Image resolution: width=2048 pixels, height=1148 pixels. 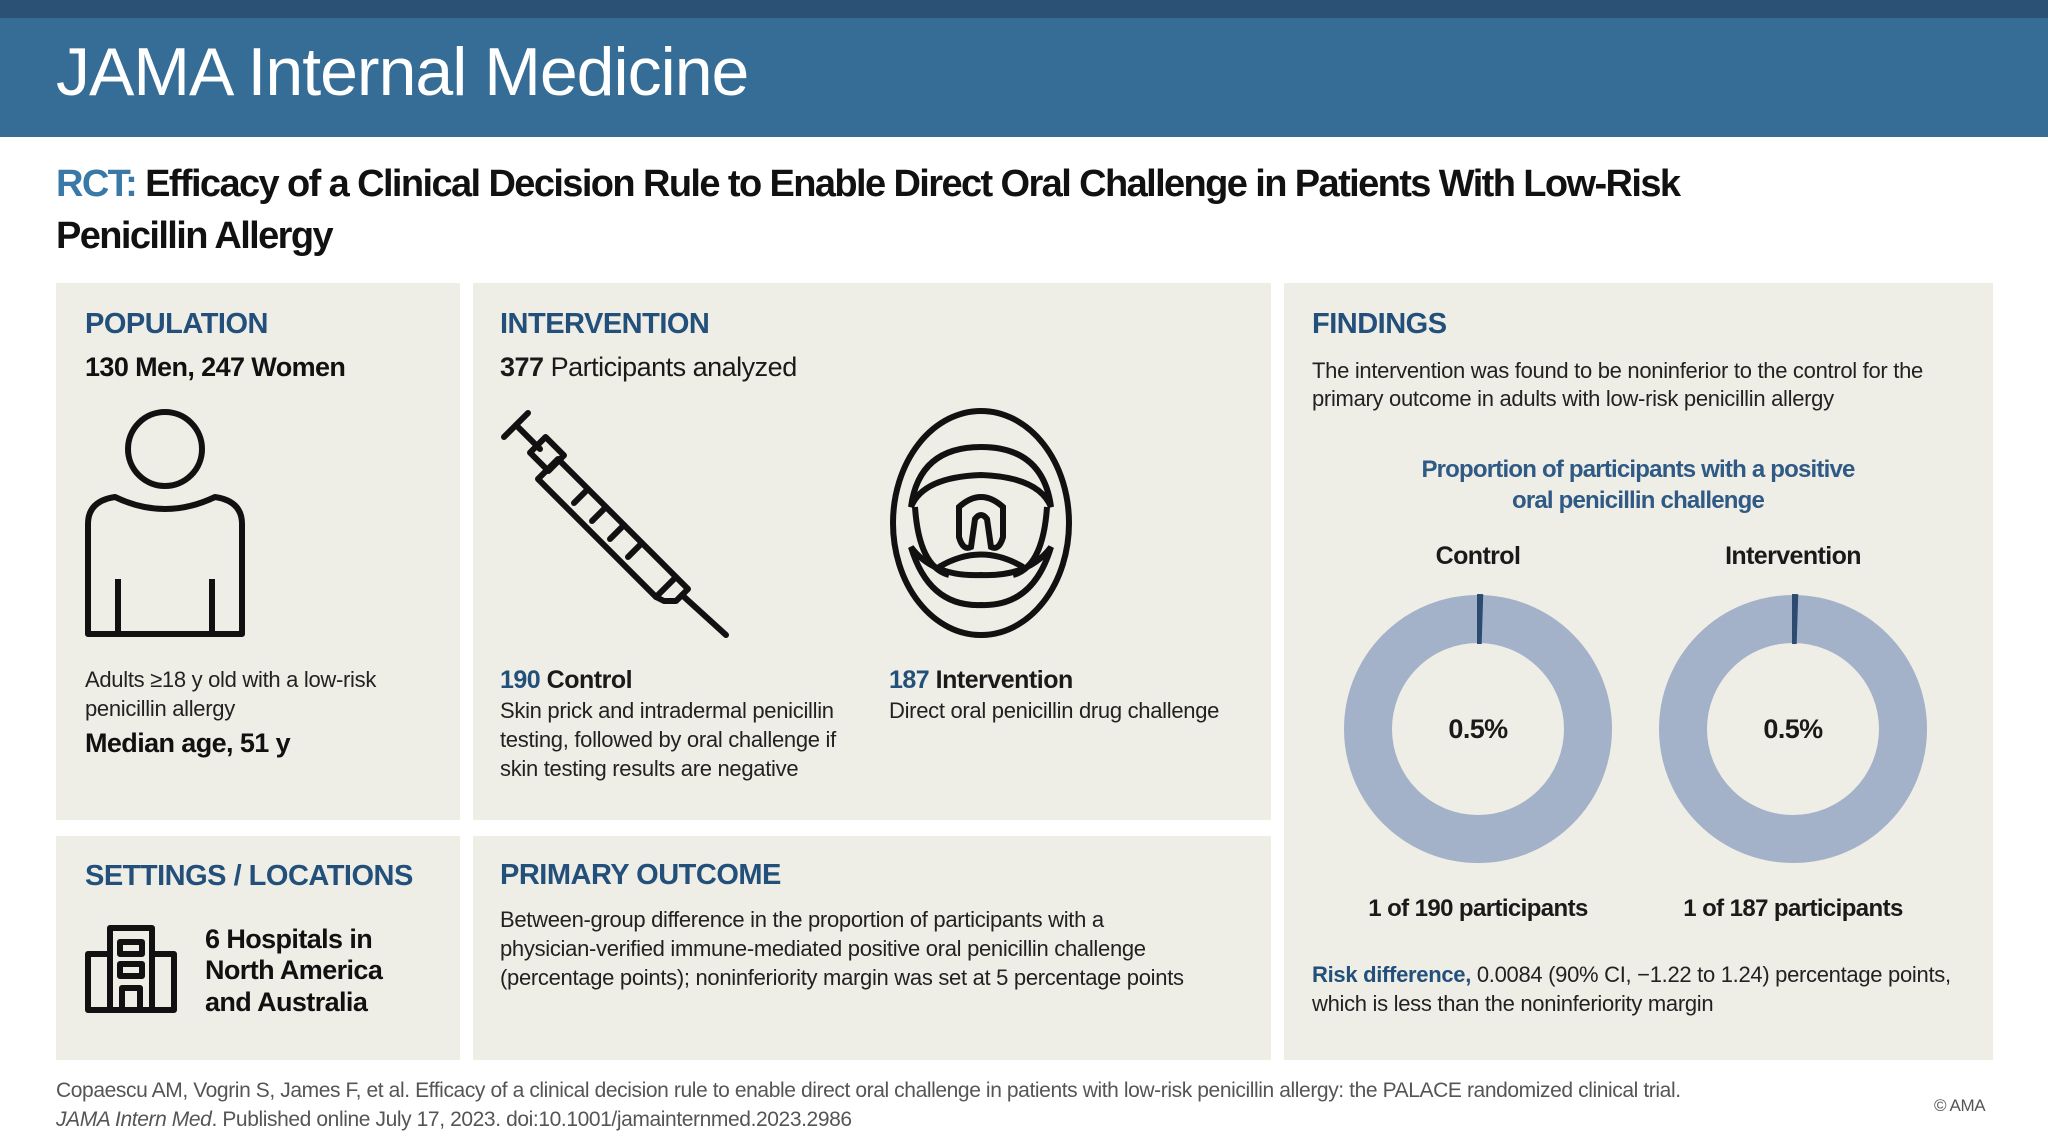 I want to click on copyright: © AMA, so click(x=1960, y=1105).